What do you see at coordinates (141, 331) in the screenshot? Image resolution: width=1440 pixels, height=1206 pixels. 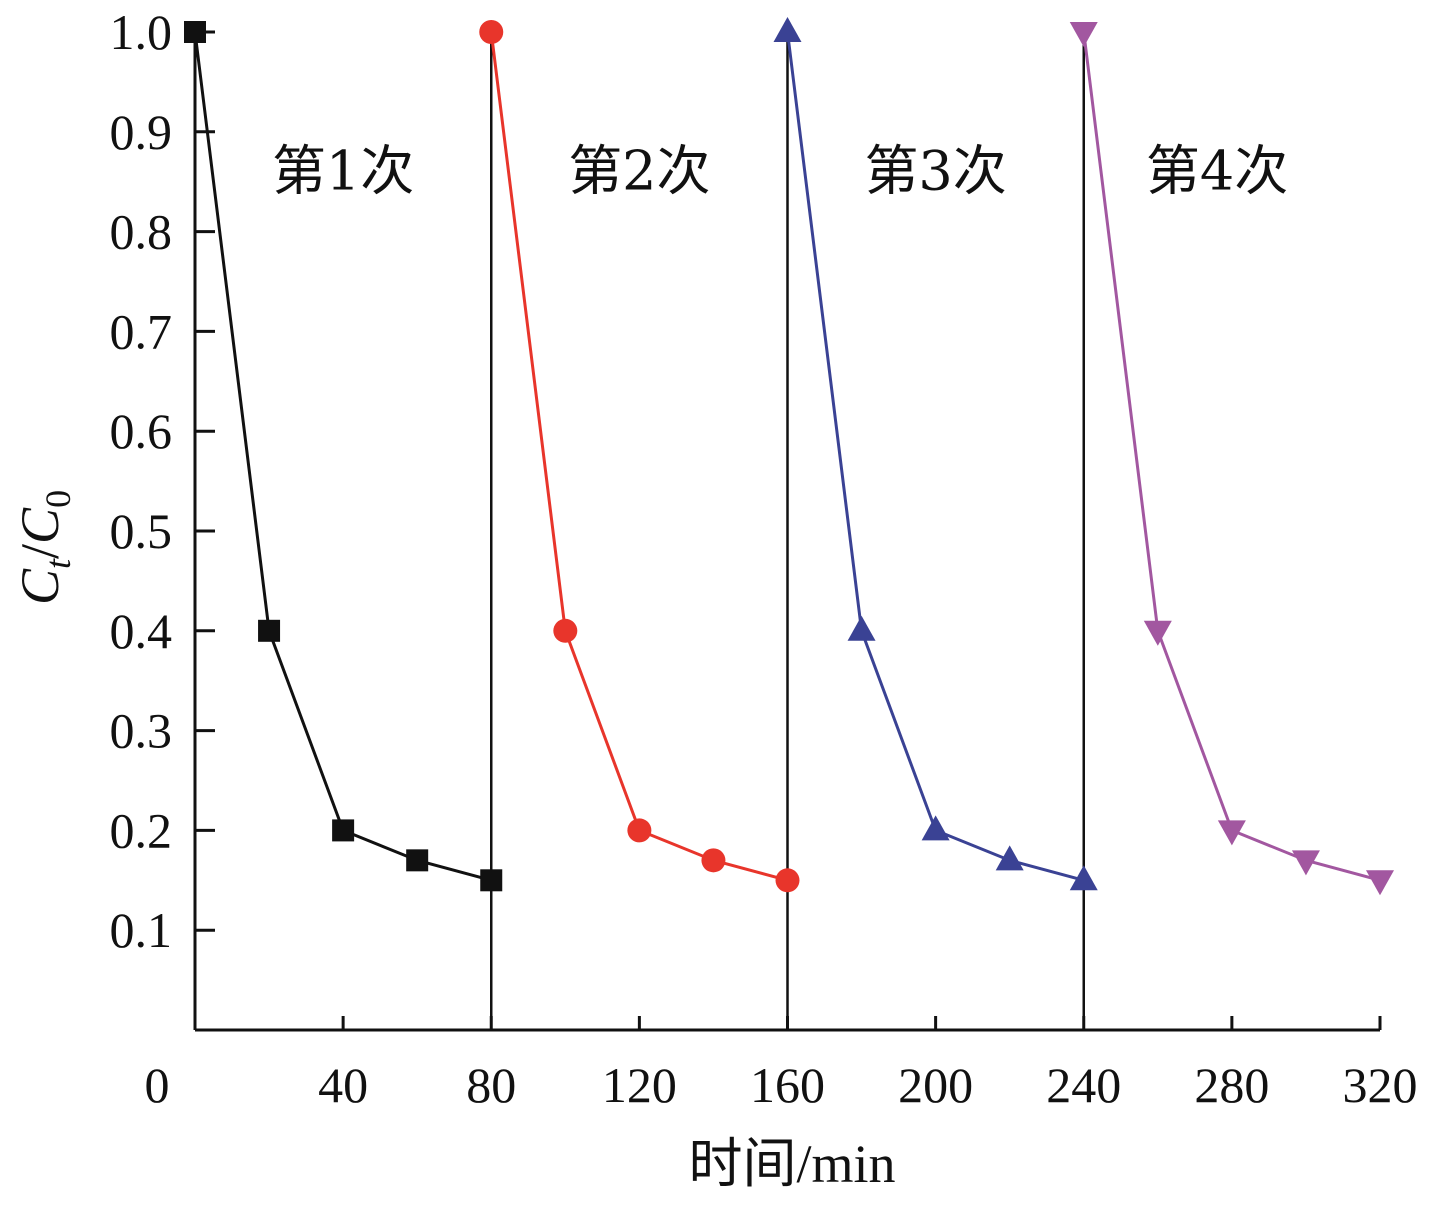 I see `y-tick-label: 0.7` at bounding box center [141, 331].